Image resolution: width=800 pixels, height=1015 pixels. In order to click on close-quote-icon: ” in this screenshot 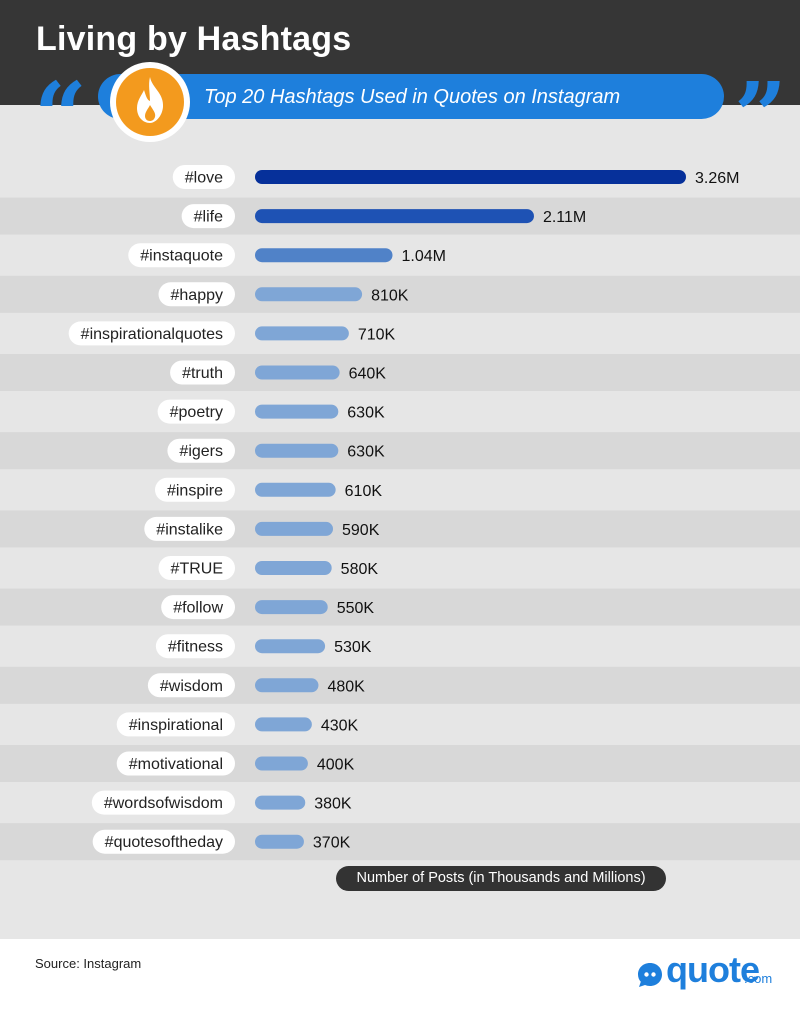, I will do `click(760, 116)`.